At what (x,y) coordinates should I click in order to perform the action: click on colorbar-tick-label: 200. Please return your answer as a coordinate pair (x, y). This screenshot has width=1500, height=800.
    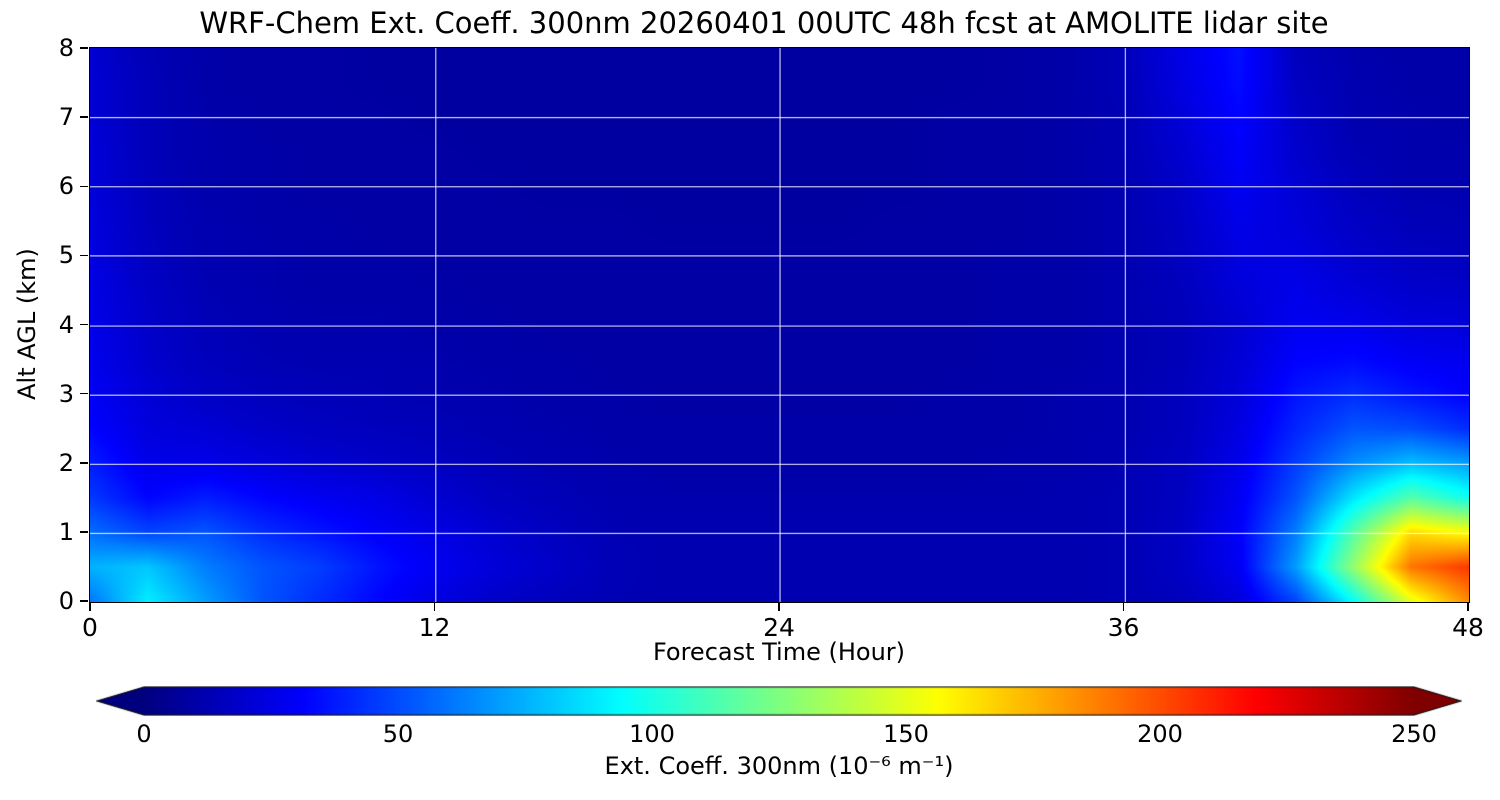
    Looking at the image, I should click on (1160, 734).